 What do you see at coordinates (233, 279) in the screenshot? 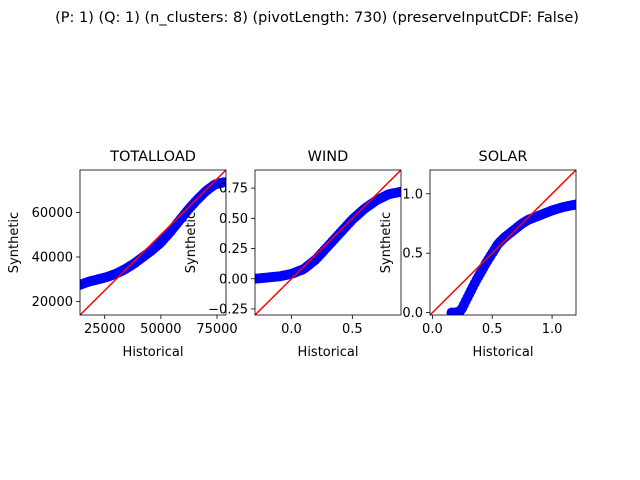
I see `y-tick-label: 0.00` at bounding box center [233, 279].